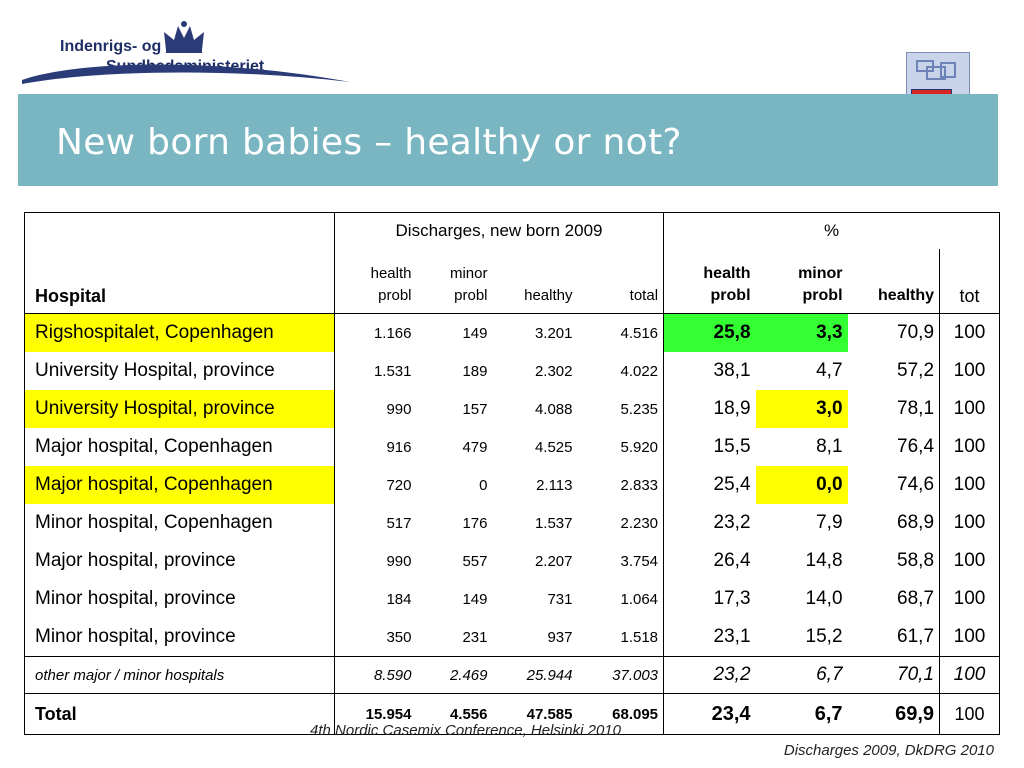 The height and width of the screenshot is (768, 1024). Describe the element at coordinates (620, 332) in the screenshot. I see `total-cell: 4.516` at that location.